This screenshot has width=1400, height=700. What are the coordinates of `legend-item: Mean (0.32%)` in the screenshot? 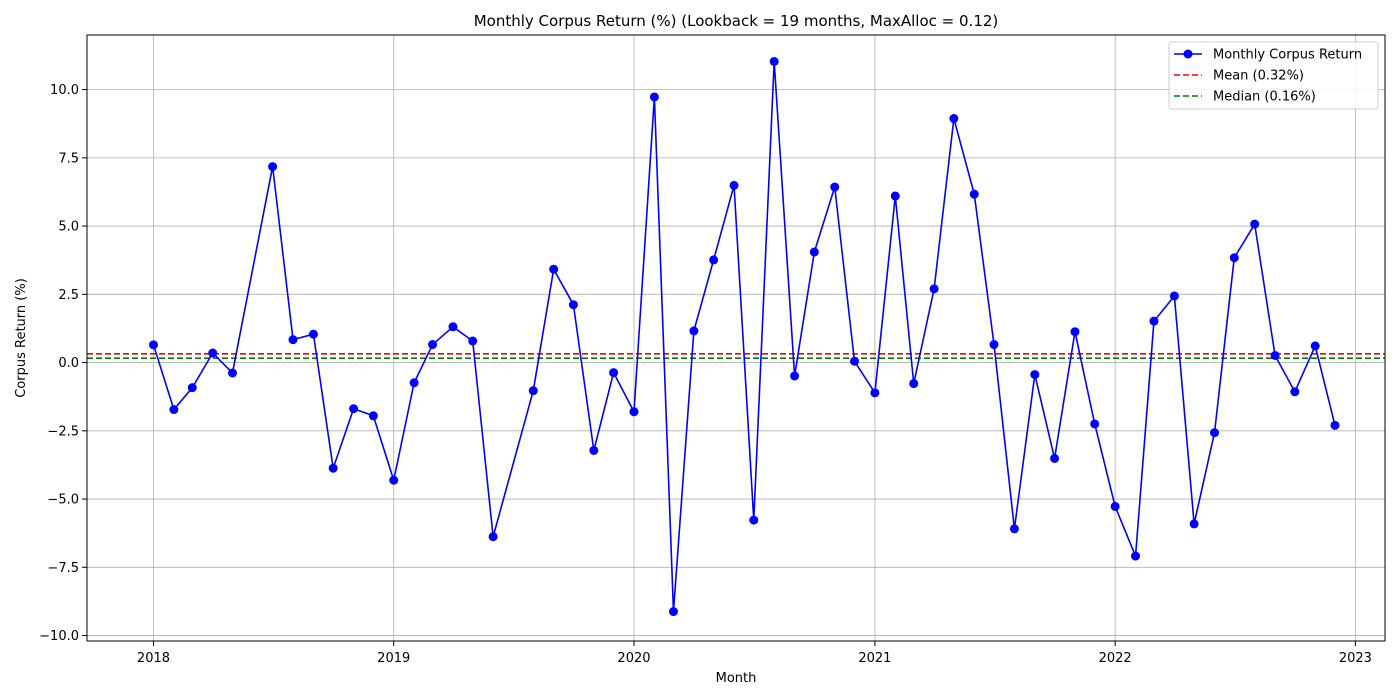 It's located at (1239, 76).